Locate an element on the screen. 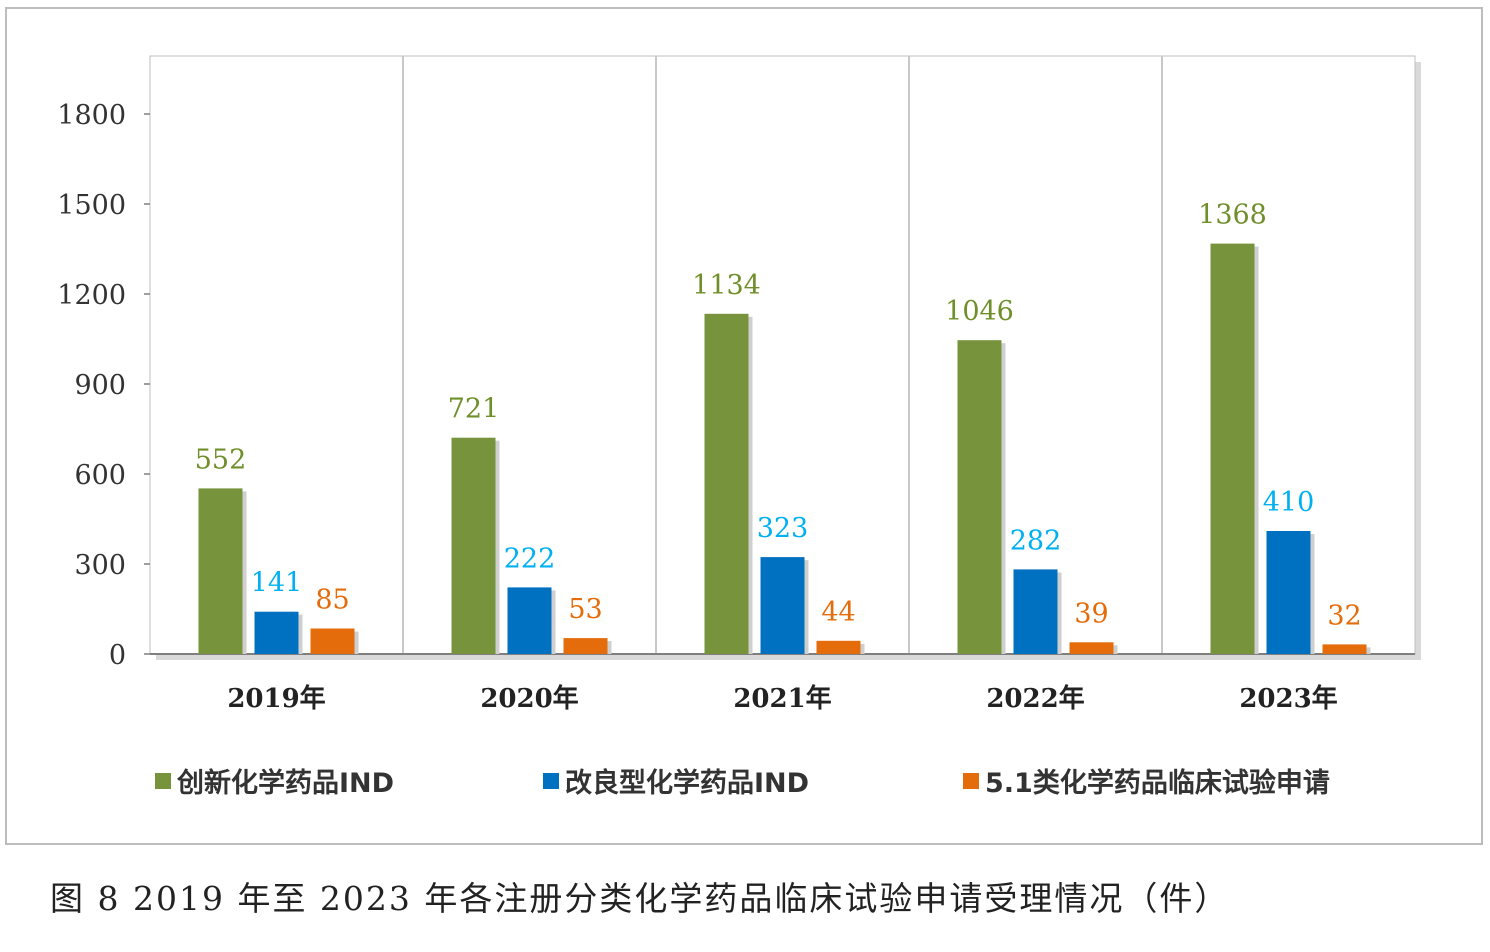 This screenshot has width=1490, height=952. data-label: 141 is located at coordinates (277, 583).